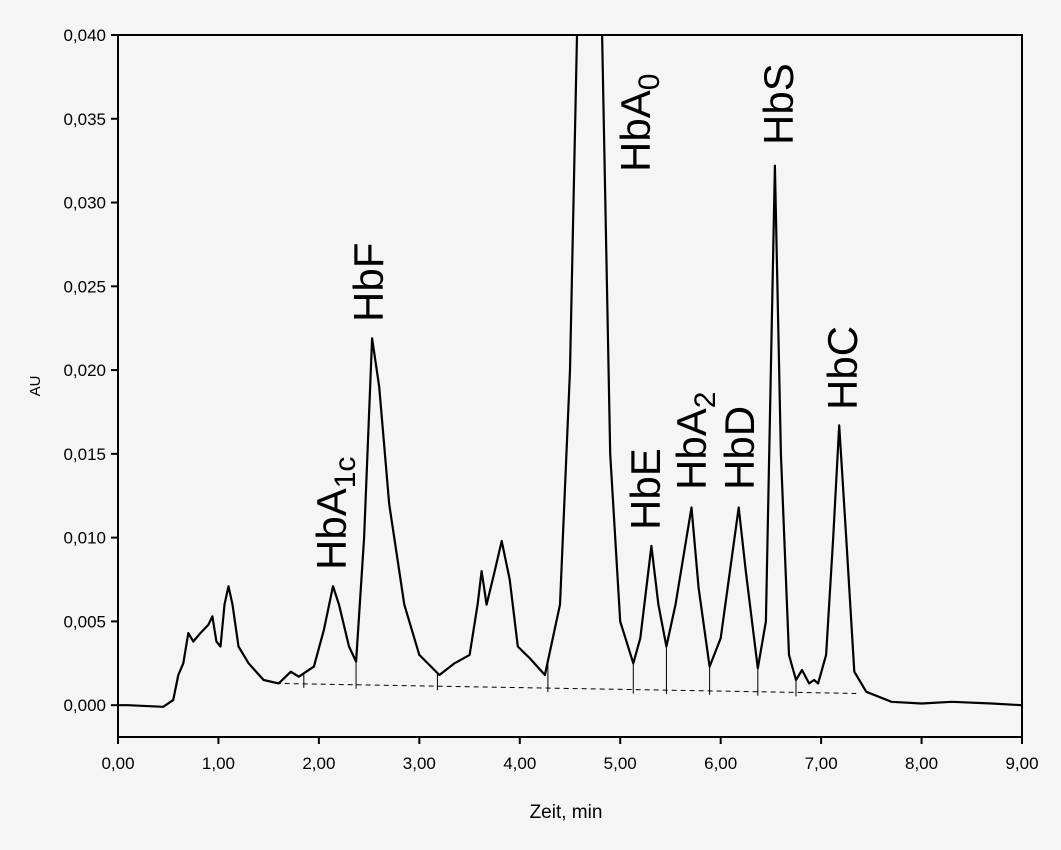 The width and height of the screenshot is (1061, 850). I want to click on peak-label: HbA0, so click(639, 123).